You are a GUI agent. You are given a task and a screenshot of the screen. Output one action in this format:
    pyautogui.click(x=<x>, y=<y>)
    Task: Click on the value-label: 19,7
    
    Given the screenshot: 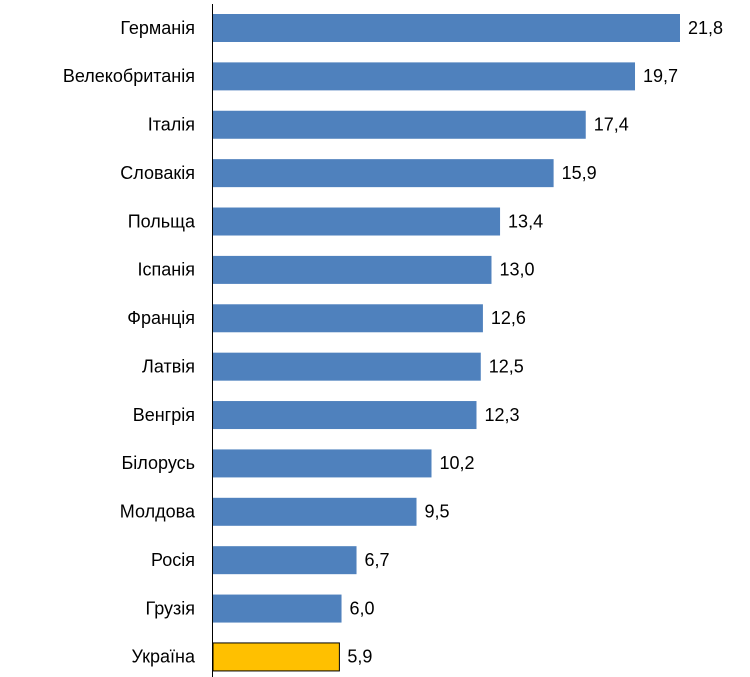 What is the action you would take?
    pyautogui.click(x=660, y=76)
    